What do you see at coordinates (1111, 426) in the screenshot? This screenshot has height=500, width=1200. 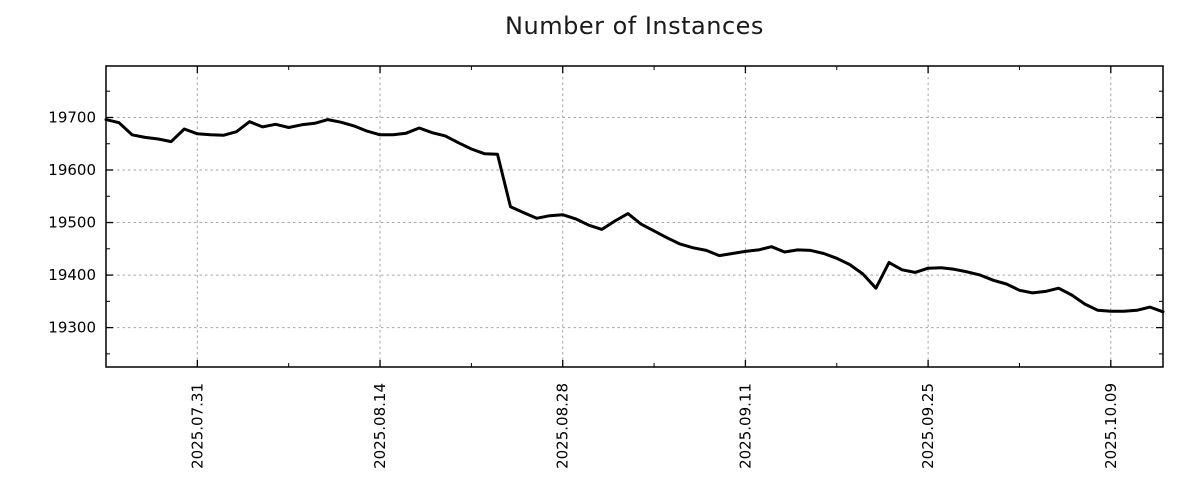 I see `x-tick-label: 2025.10.09` at bounding box center [1111, 426].